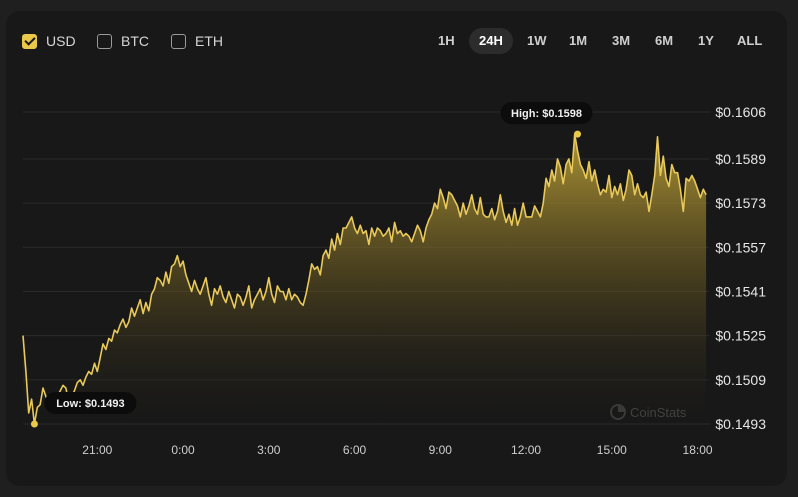 The height and width of the screenshot is (497, 798). I want to click on y-tick-label: $0.1493, so click(740, 424).